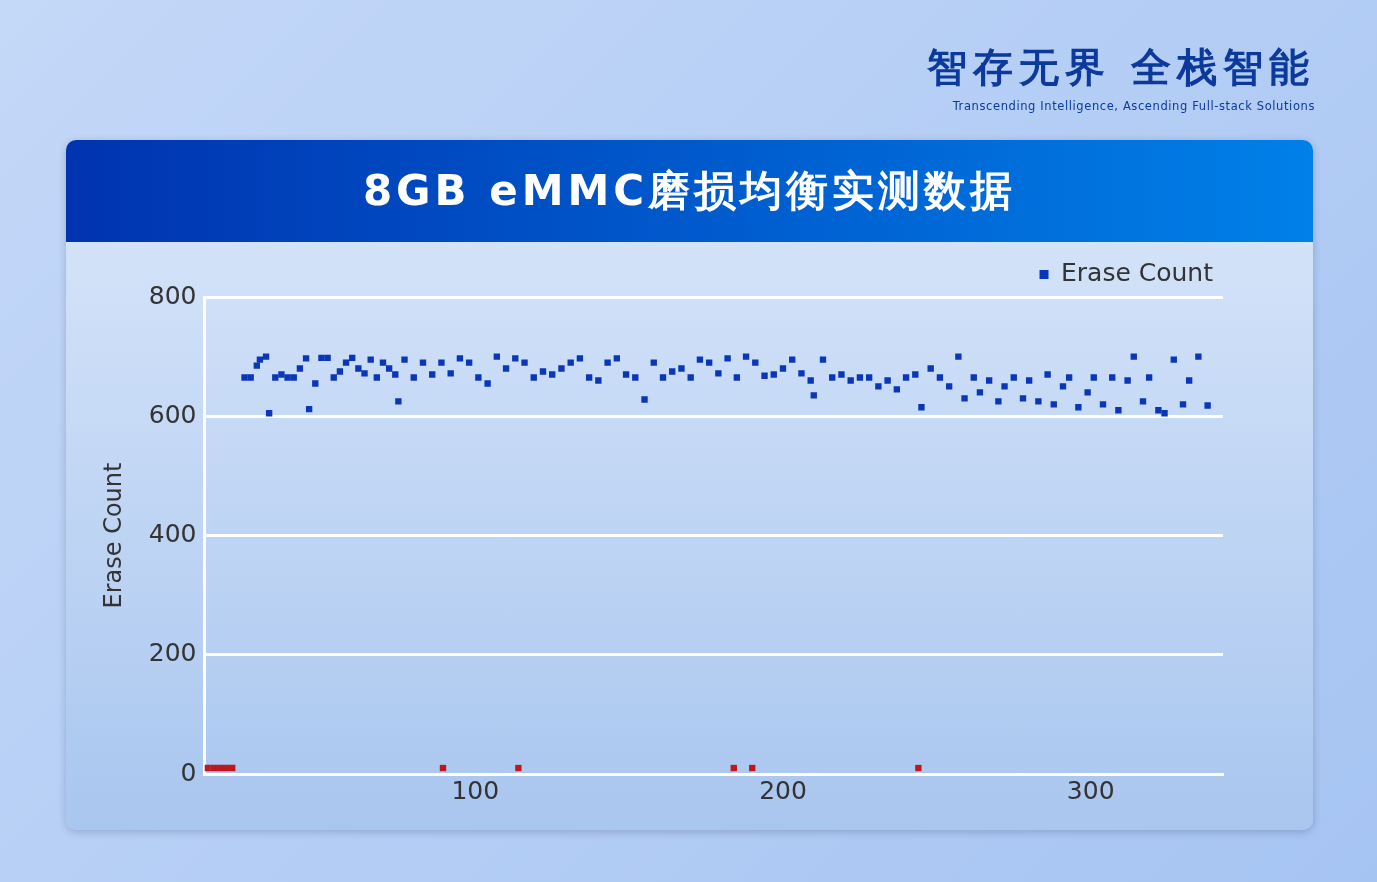 The height and width of the screenshot is (882, 1377). I want to click on y-tick-label: 800, so click(172, 295).